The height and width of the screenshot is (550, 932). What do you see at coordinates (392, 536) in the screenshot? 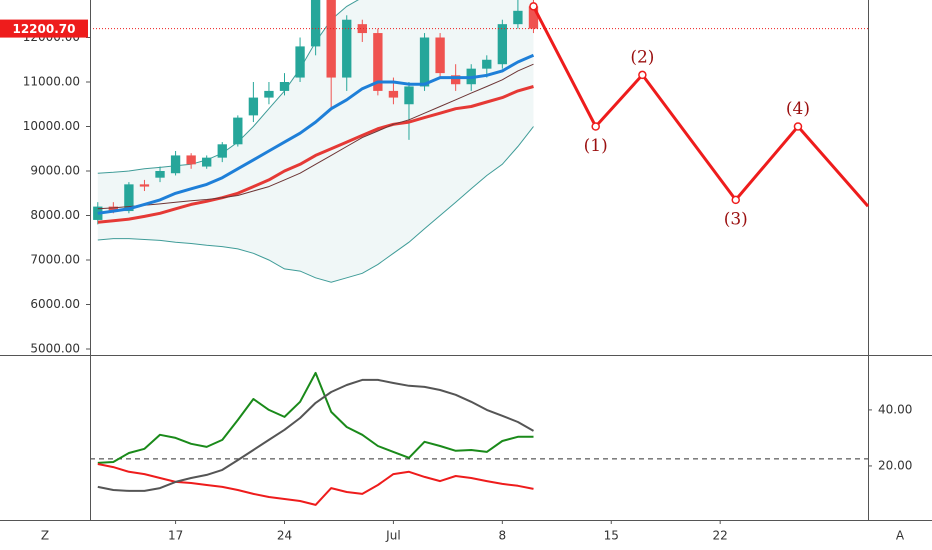
I see `x-tick-label: Jul` at bounding box center [392, 536].